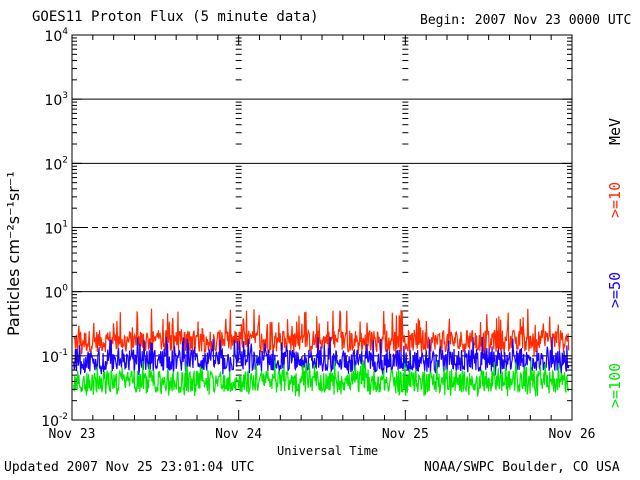  I want to click on x-tick-label: Nov 23, so click(72, 434).